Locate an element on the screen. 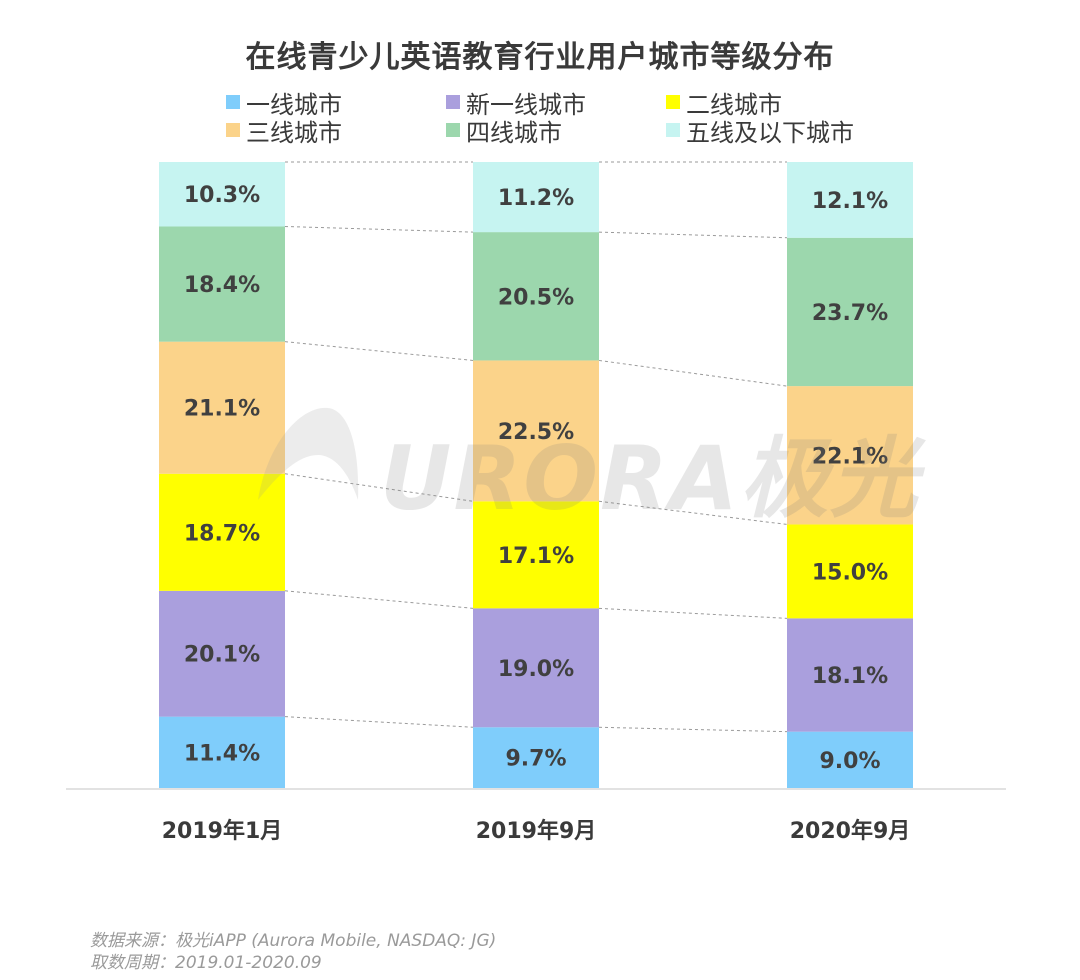 The width and height of the screenshot is (1080, 980). legend-item-tier4: 四线城市 is located at coordinates (504, 131).